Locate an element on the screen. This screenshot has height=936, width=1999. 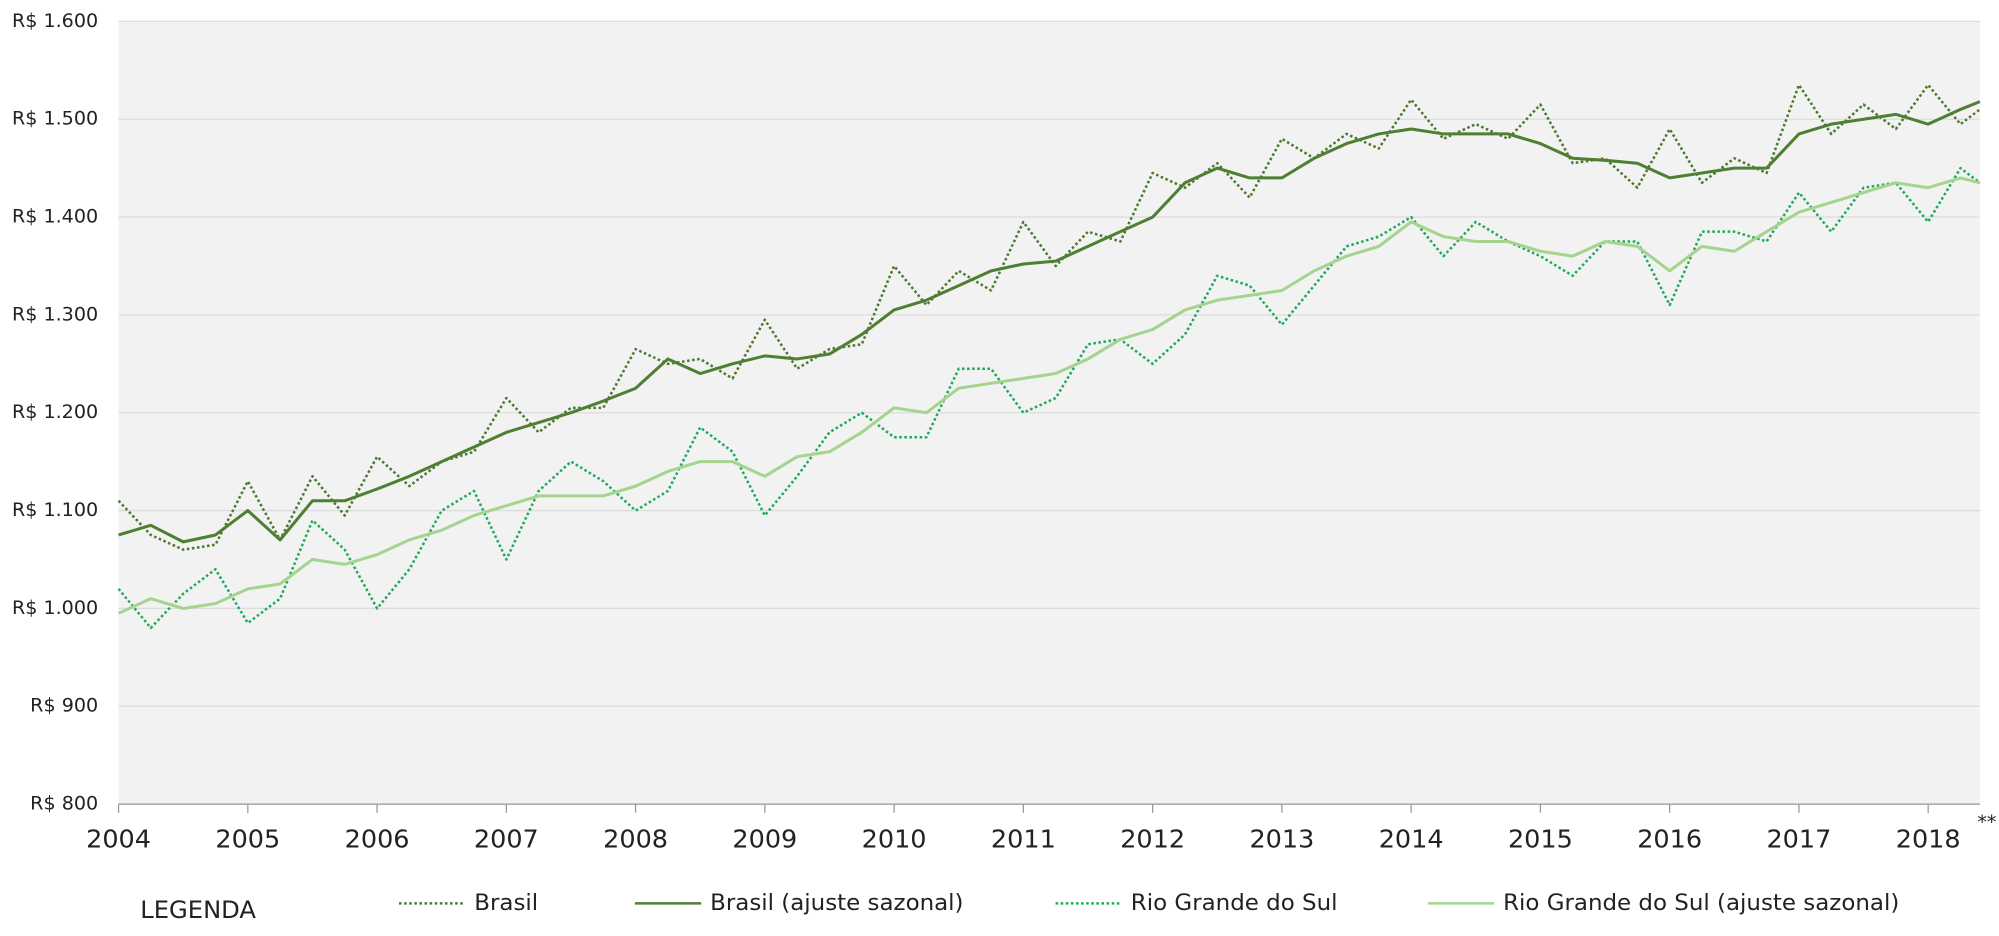
x-tick-label: 2008 is located at coordinates (635, 839).